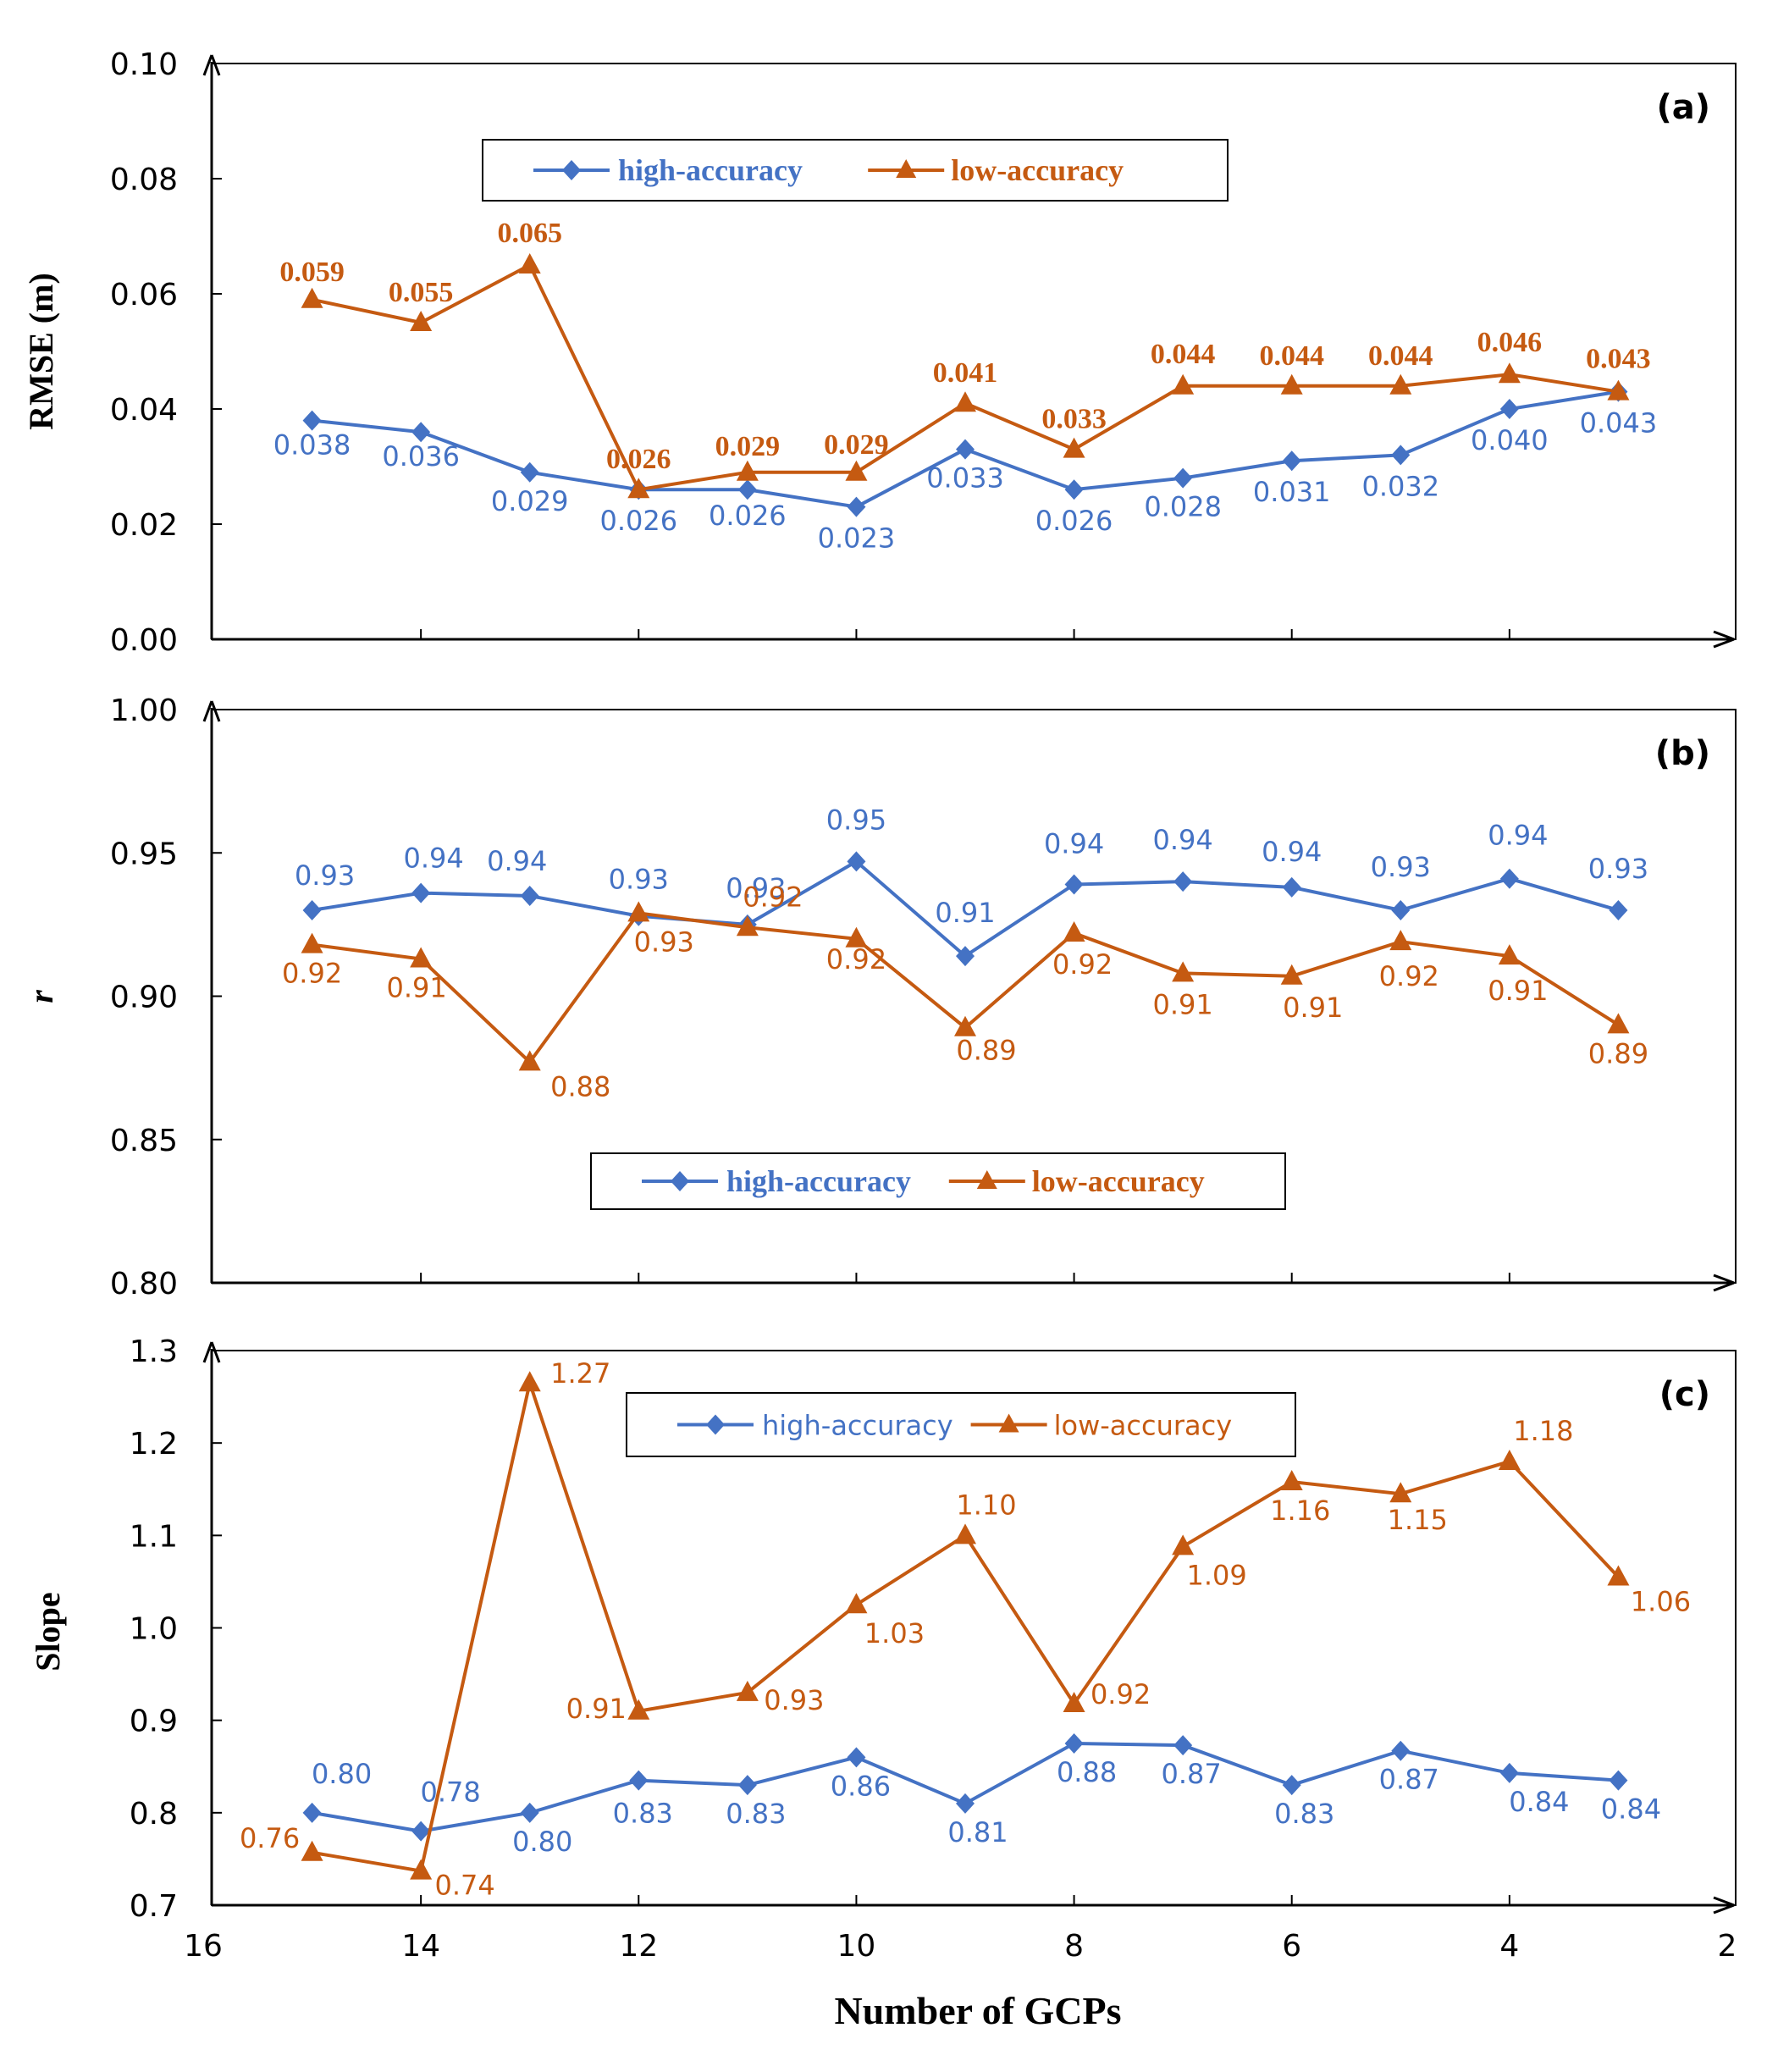 The width and height of the screenshot is (1778, 2072). I want to click on data-label: 1.06, so click(1661, 1601).